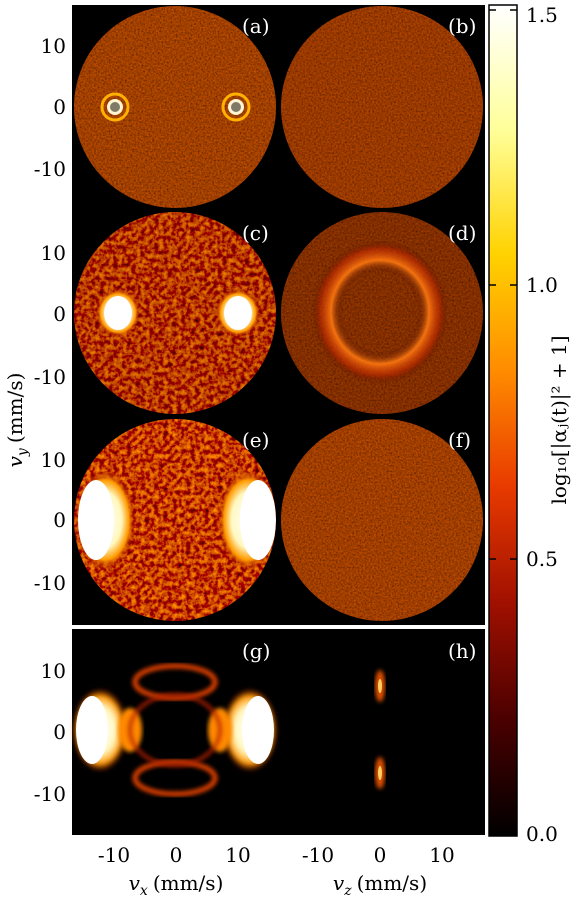 Image resolution: width=580 pixels, height=901 pixels. I want to click on panel-d, so click(382, 313).